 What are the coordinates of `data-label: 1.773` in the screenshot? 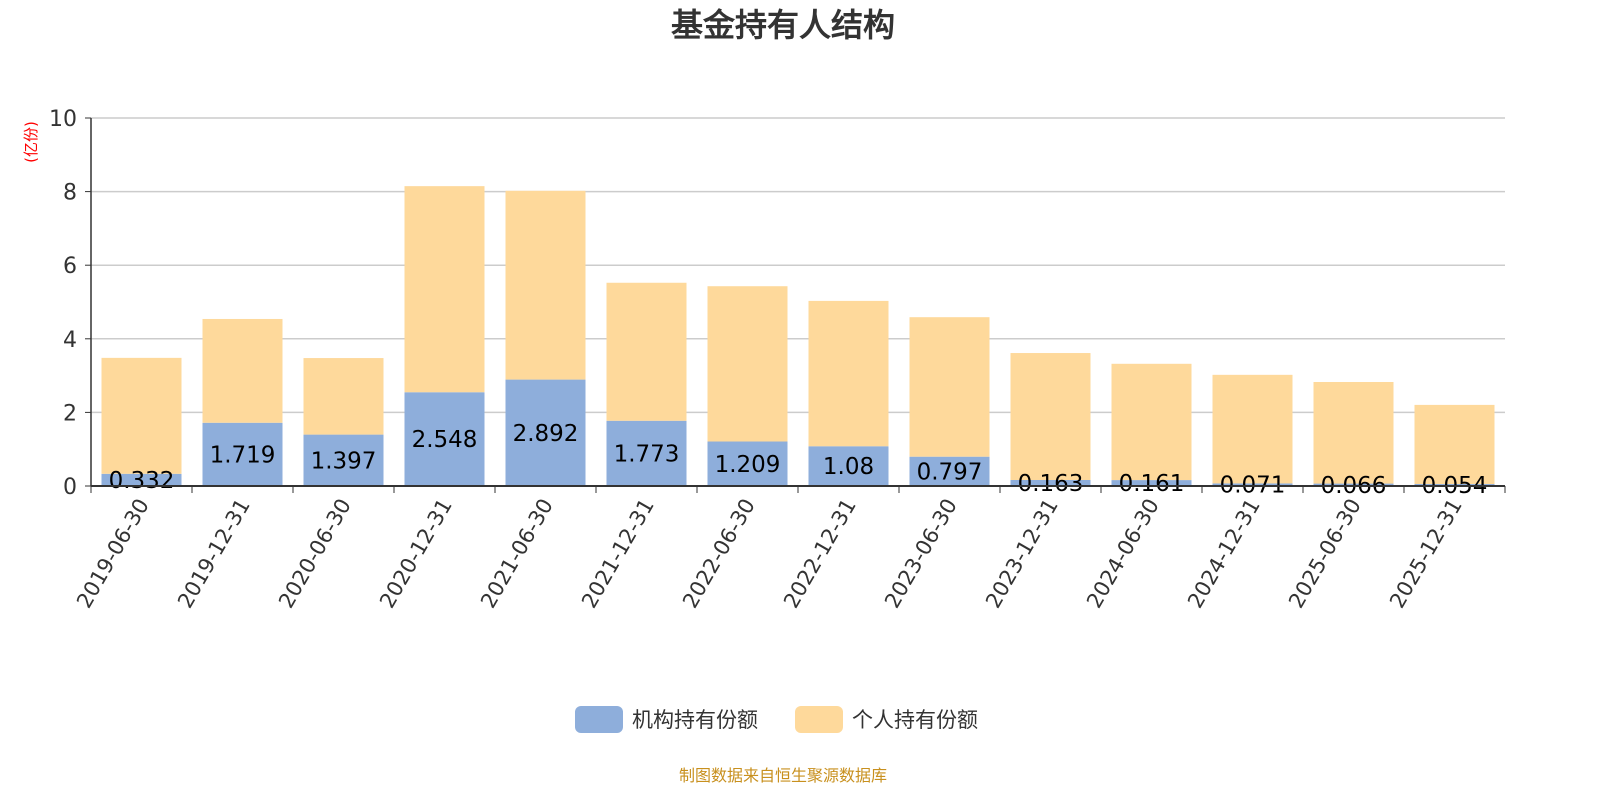 It's located at (647, 454).